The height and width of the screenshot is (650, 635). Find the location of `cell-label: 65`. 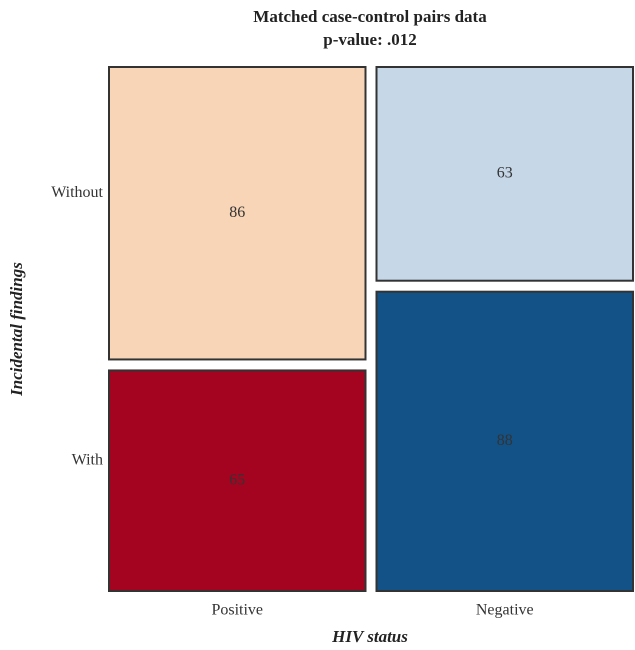

cell-label: 65 is located at coordinates (237, 479).